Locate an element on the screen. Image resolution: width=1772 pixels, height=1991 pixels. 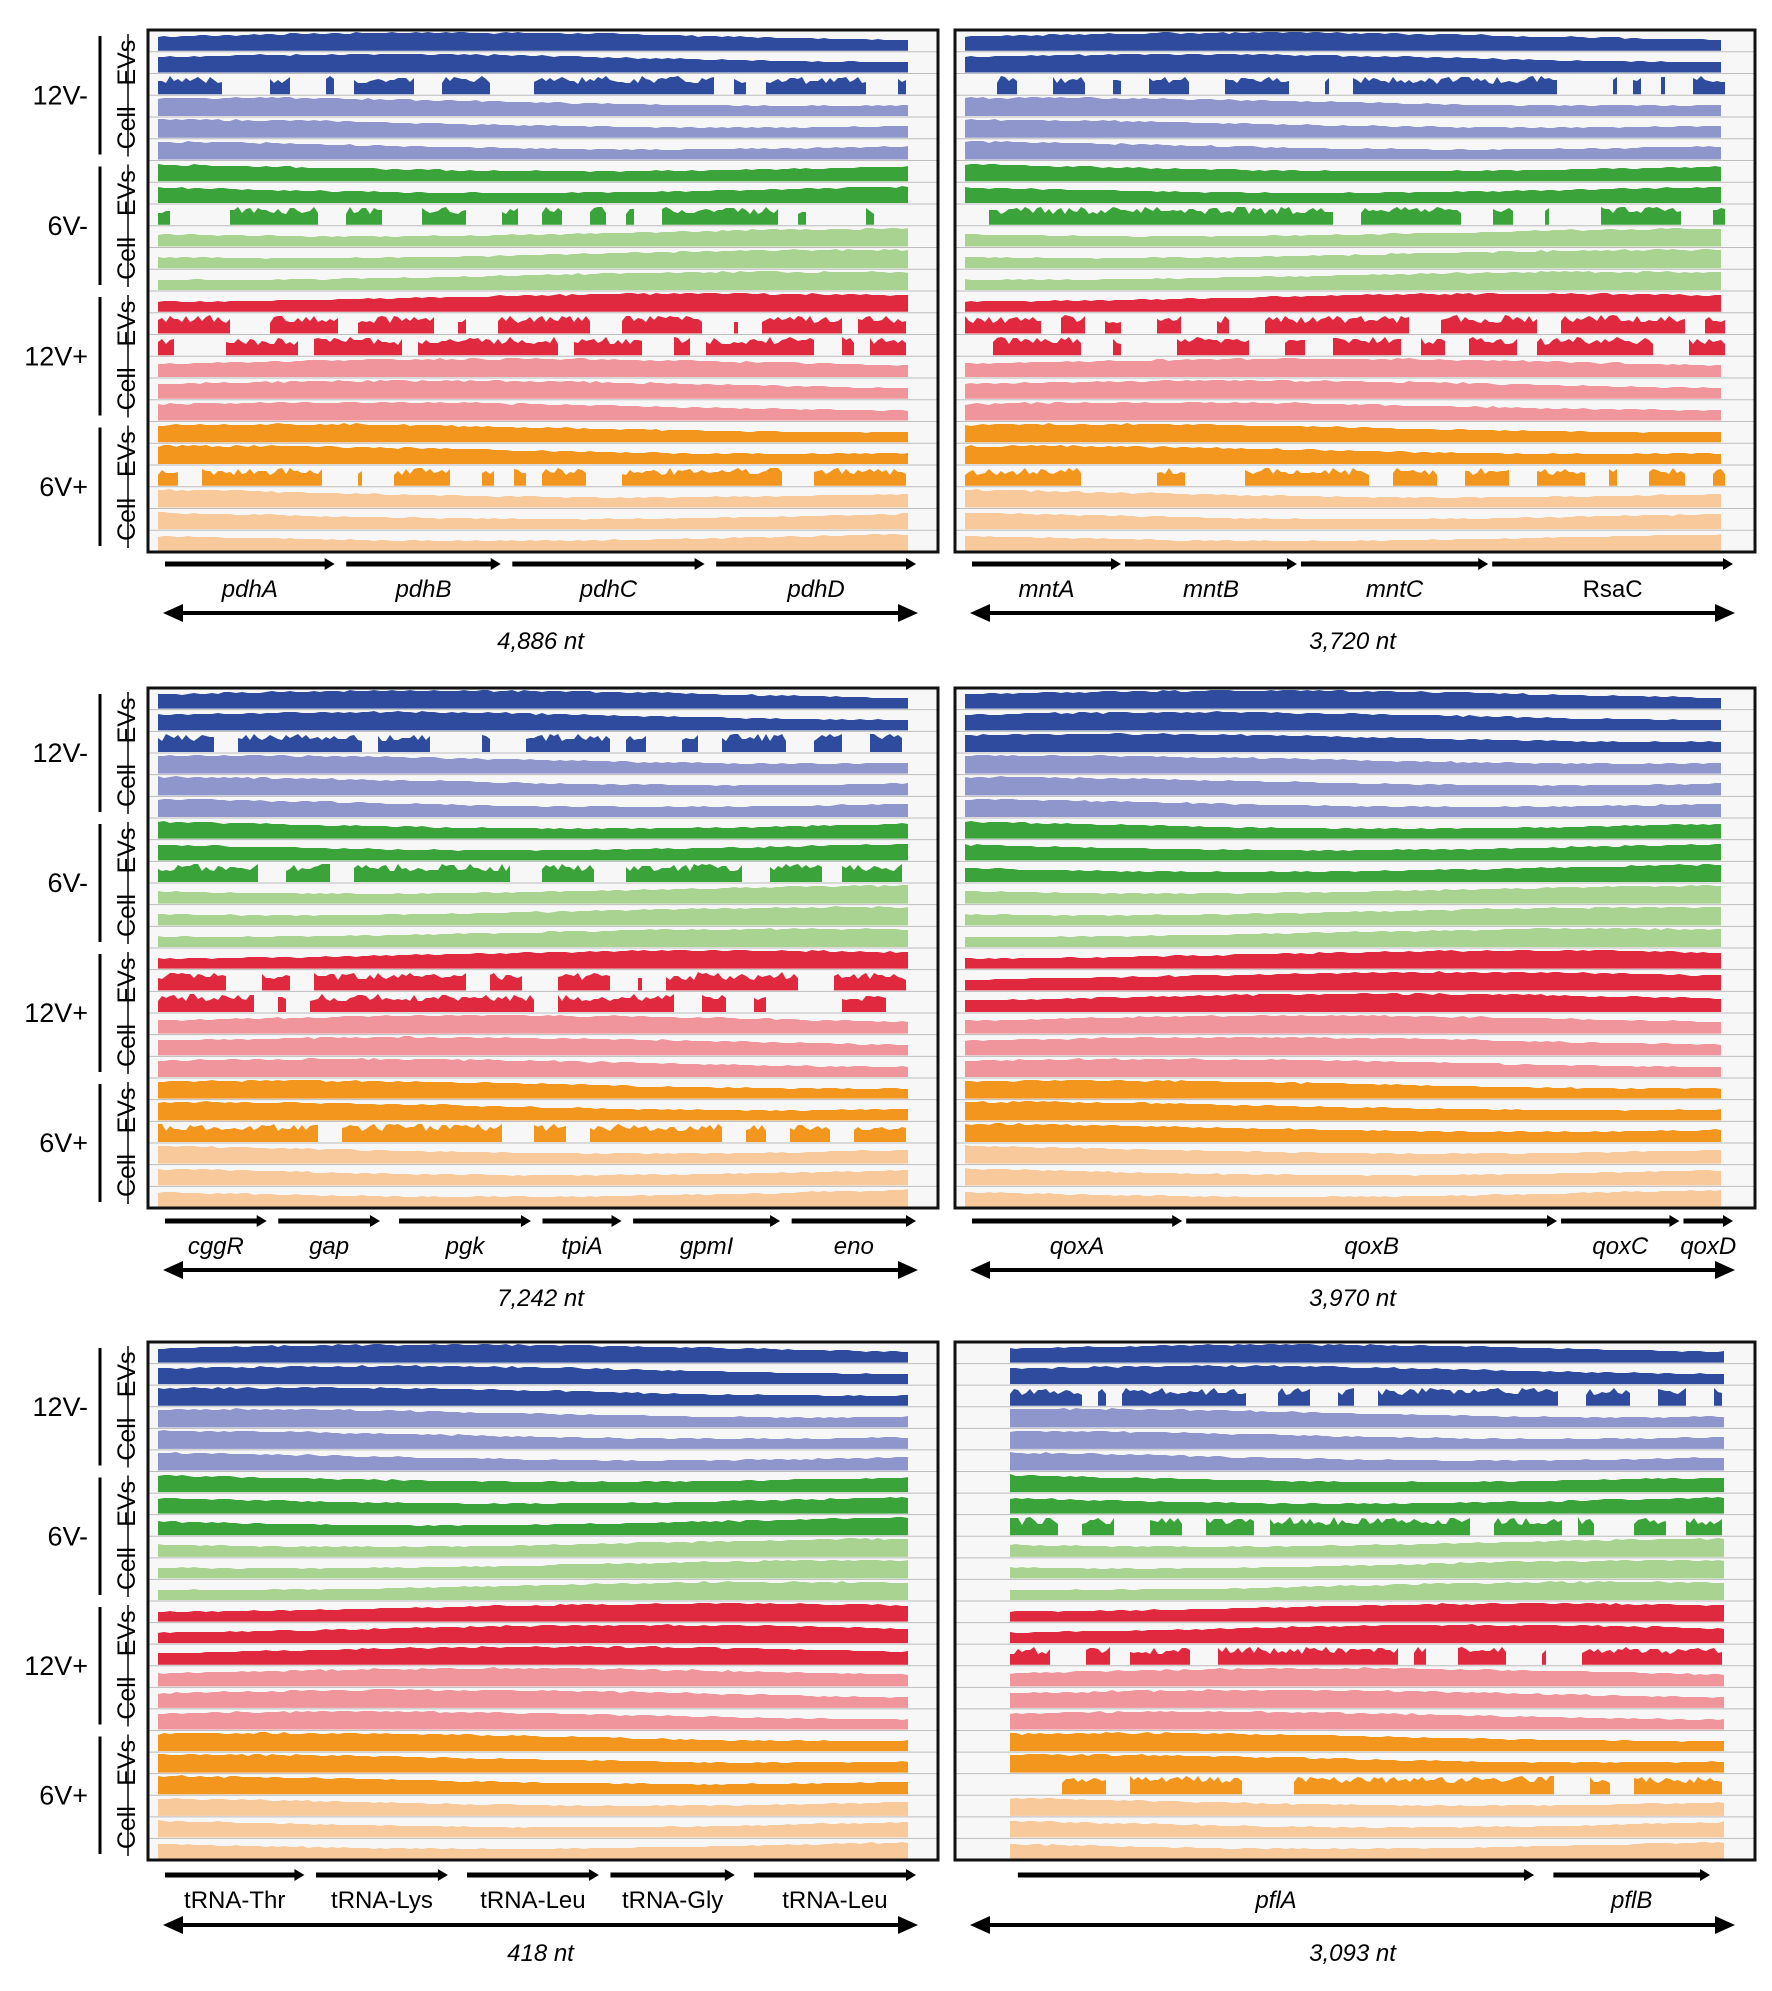
coverage-track-6V--cell is located at coordinates (533, 1590).